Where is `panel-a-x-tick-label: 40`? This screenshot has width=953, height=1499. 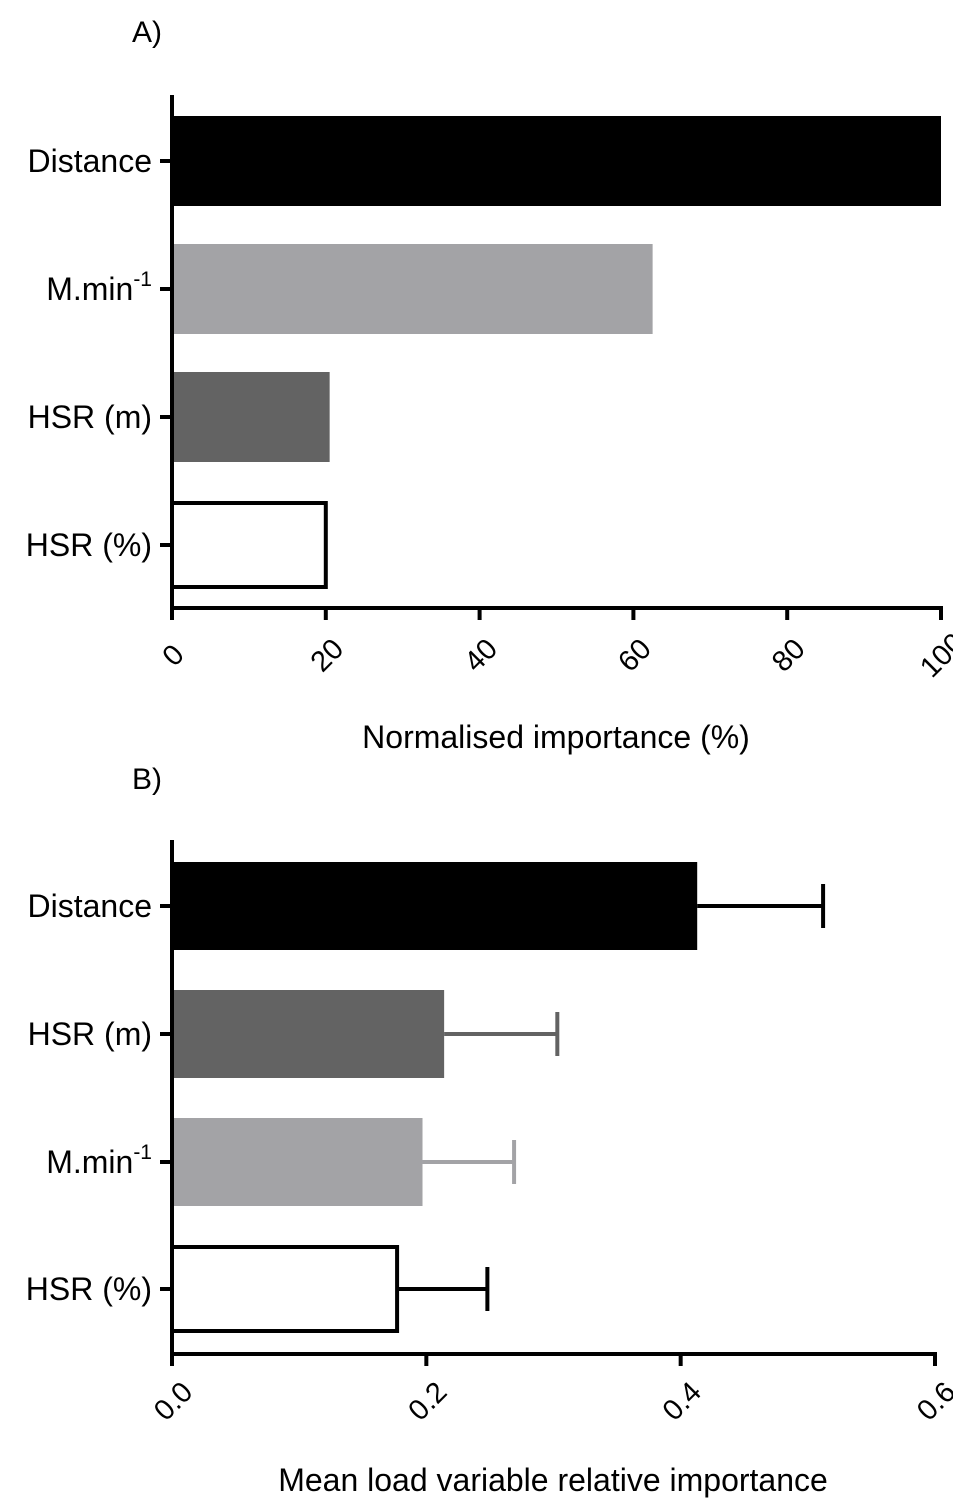 panel-a-x-tick-label: 40 is located at coordinates (481, 655).